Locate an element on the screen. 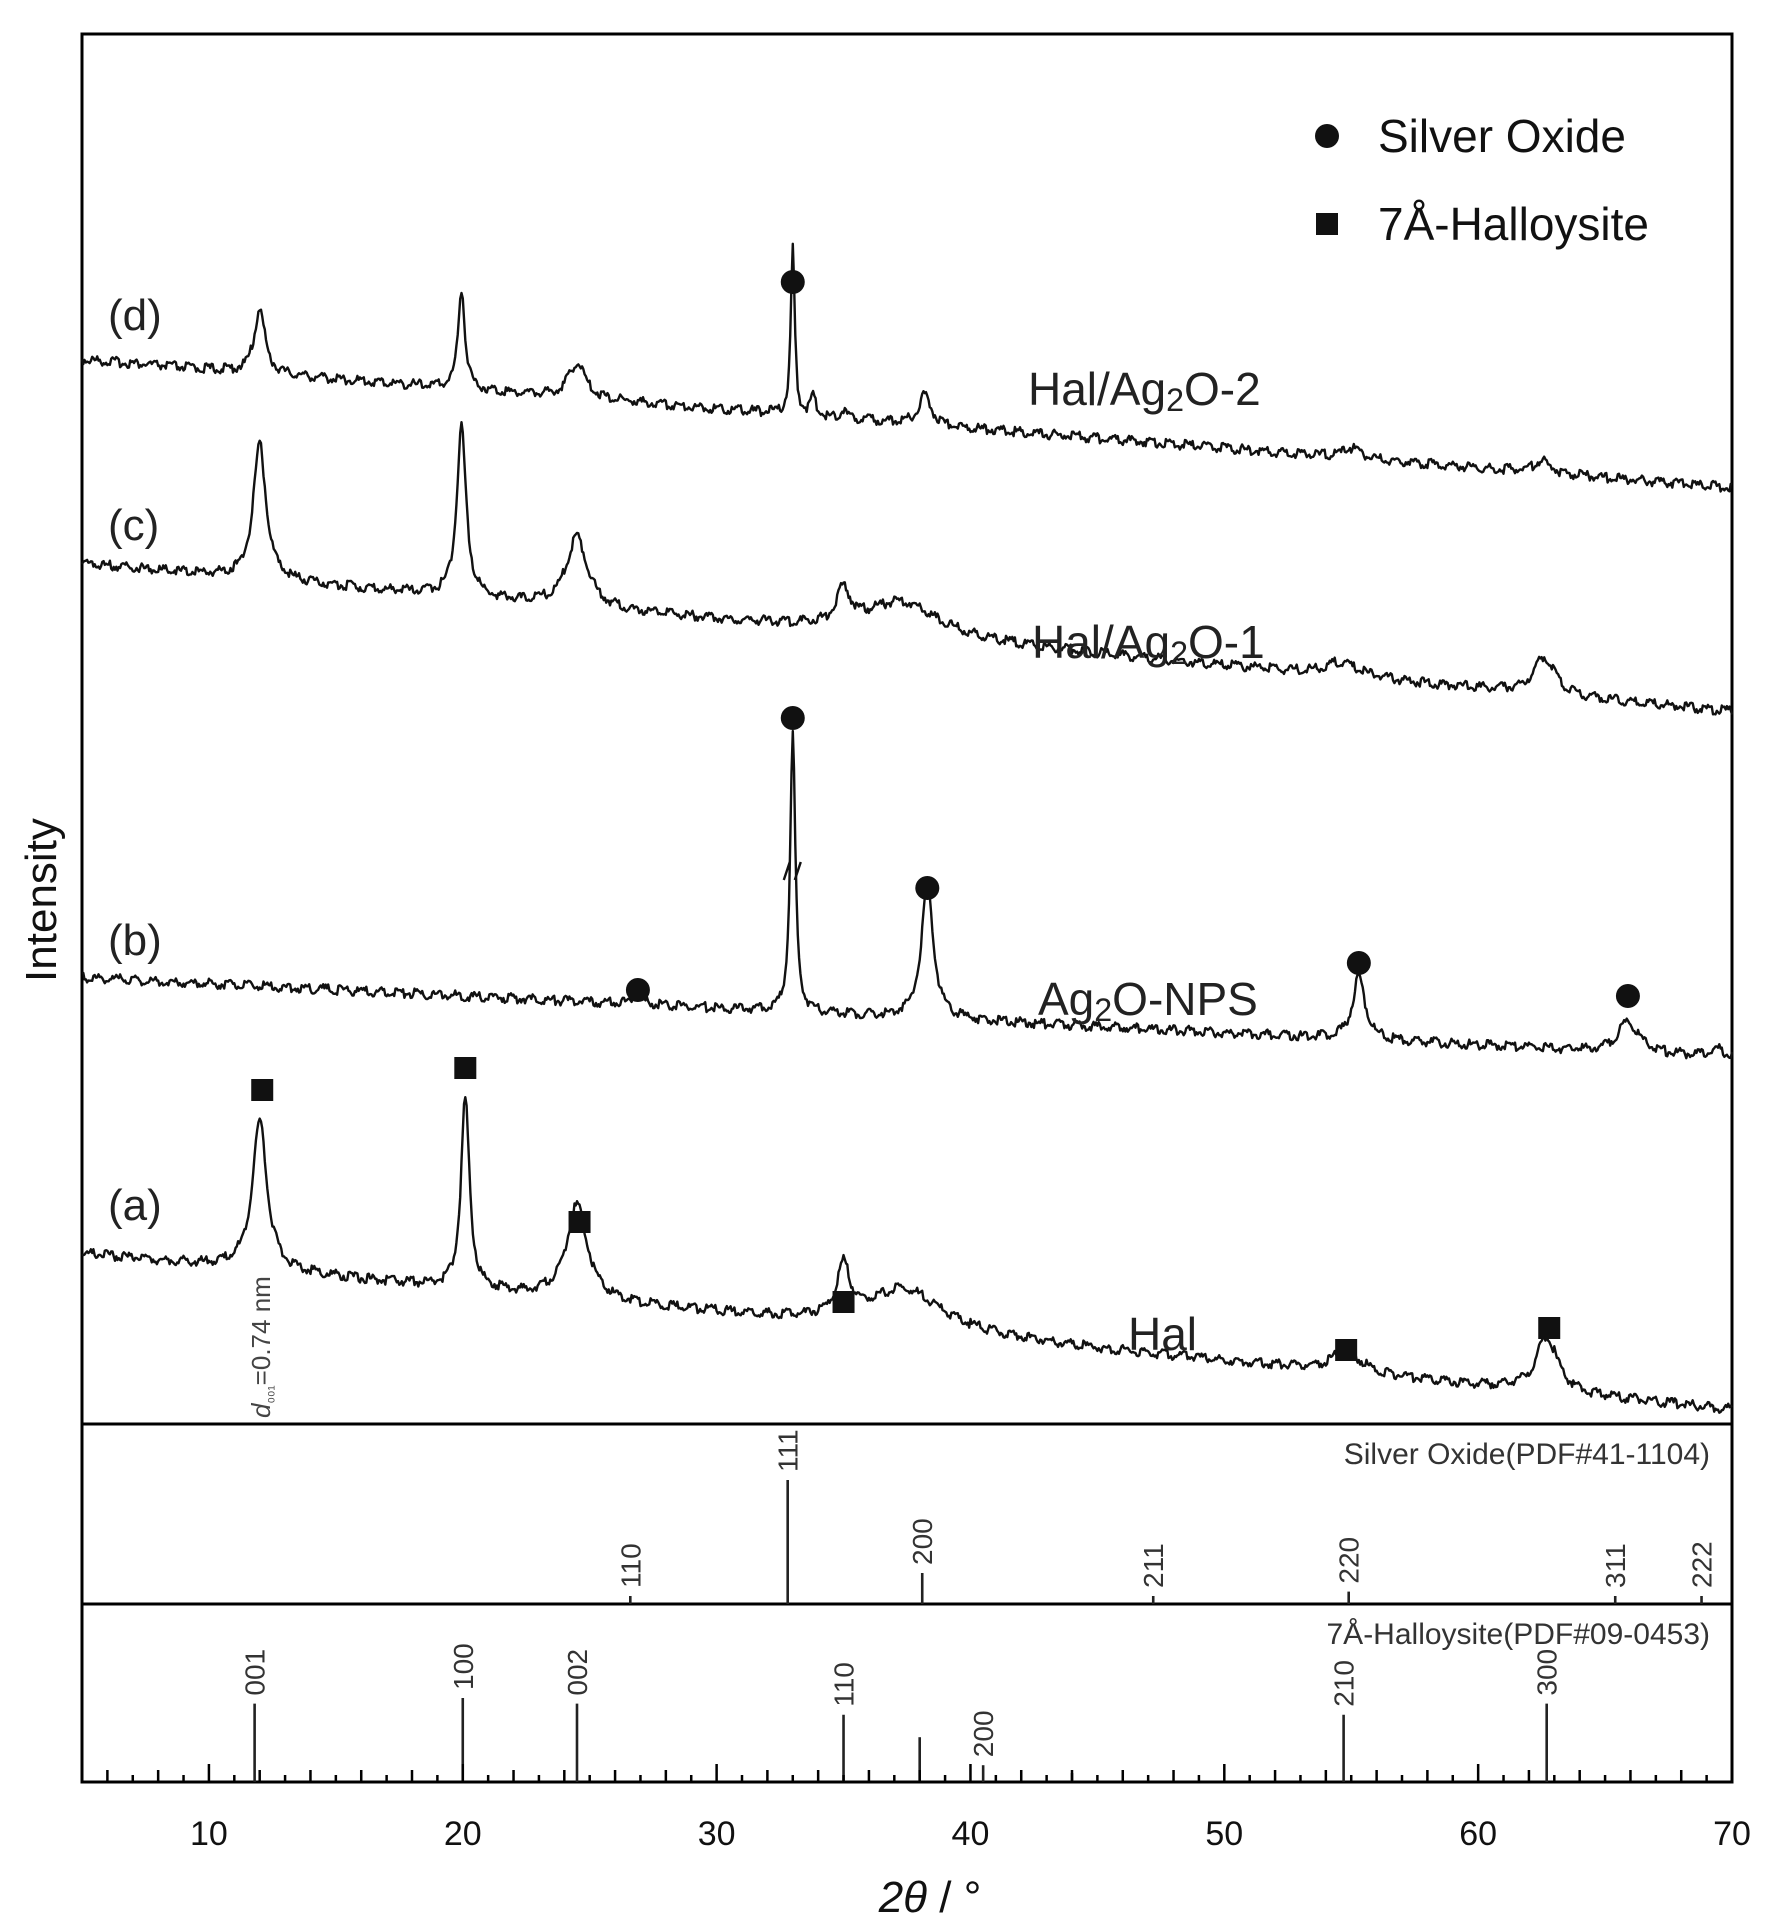 Image resolution: width=1783 pixels, height=1928 pixels. ref-hkl-0-2: 200 is located at coordinates (922, 1541).